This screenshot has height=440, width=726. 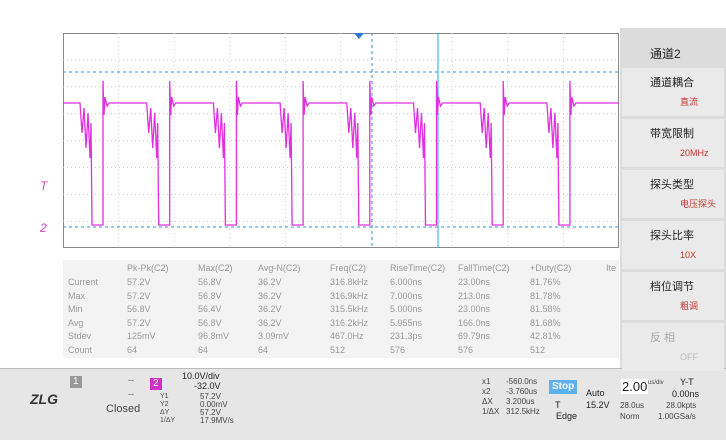 I want to click on table-cell: 7.000ns, so click(x=406, y=295).